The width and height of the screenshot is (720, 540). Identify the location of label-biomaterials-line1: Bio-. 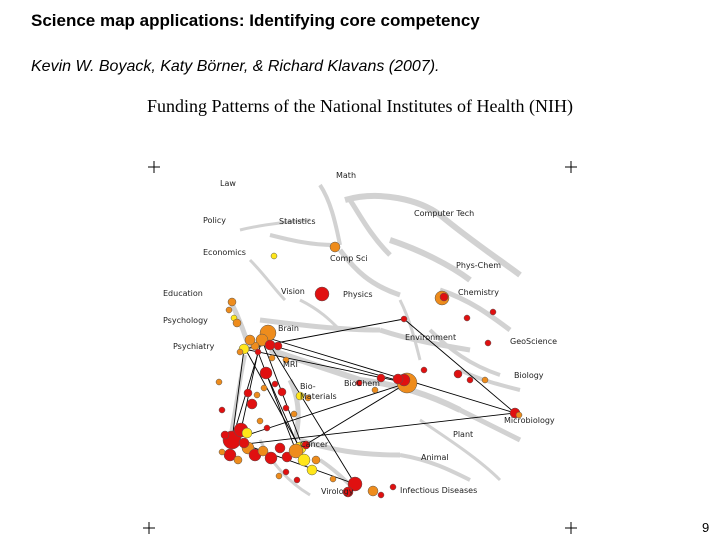
(308, 386).